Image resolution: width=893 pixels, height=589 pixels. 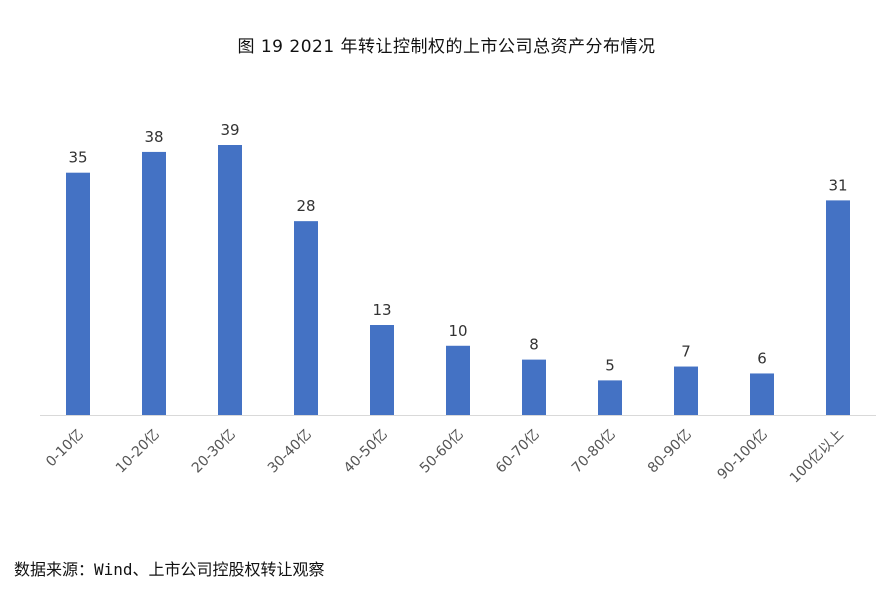 I want to click on source-note: 数据来源：Wind、上市公司控股权转让观察, so click(x=169, y=569).